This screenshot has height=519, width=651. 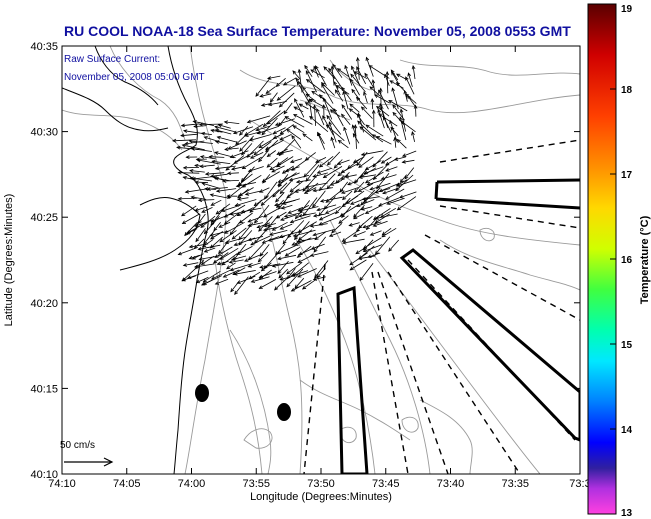 I want to click on colorbar-tick-label: 19, so click(x=627, y=9).